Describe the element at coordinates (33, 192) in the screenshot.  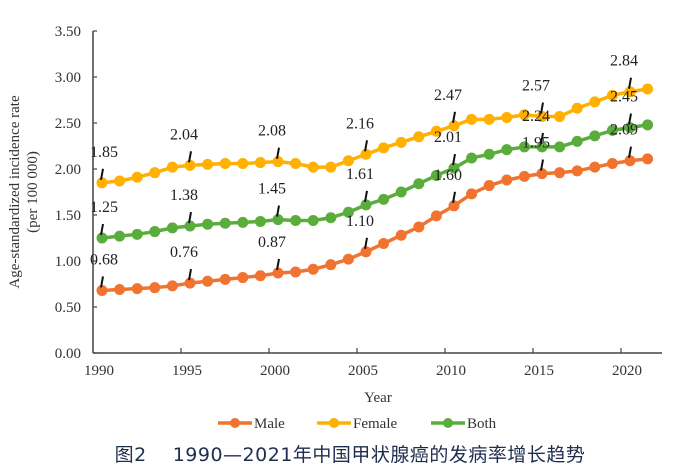
I see `y-axis-unit: (per 100 000)` at that location.